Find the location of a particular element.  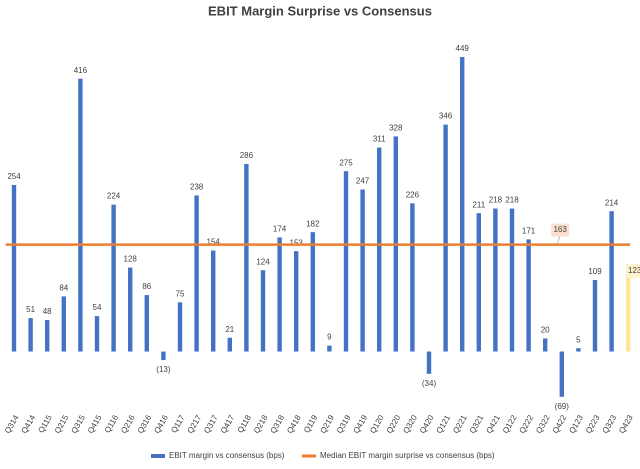

x-tick-label: Q416 is located at coordinates (161, 424).